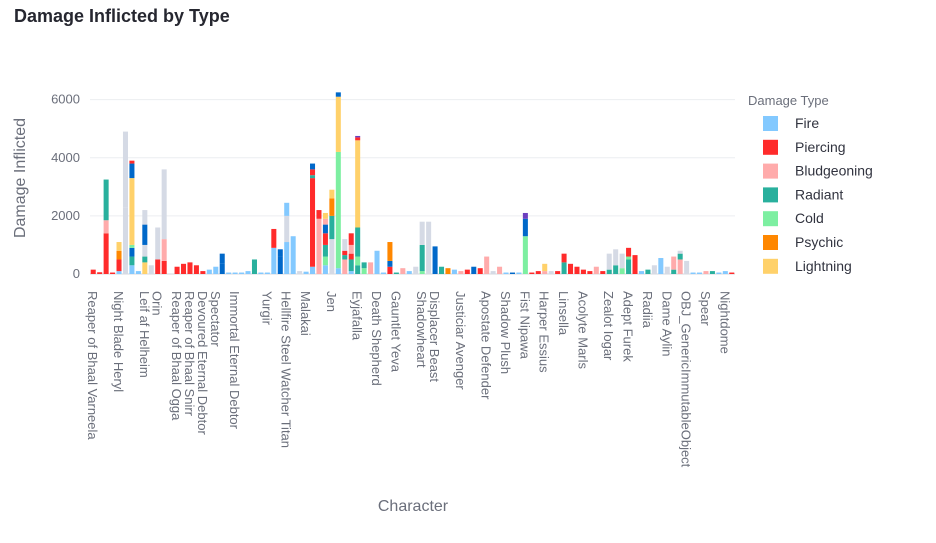  Describe the element at coordinates (807, 266) in the screenshot. I see `legend-item: Lightning` at that location.